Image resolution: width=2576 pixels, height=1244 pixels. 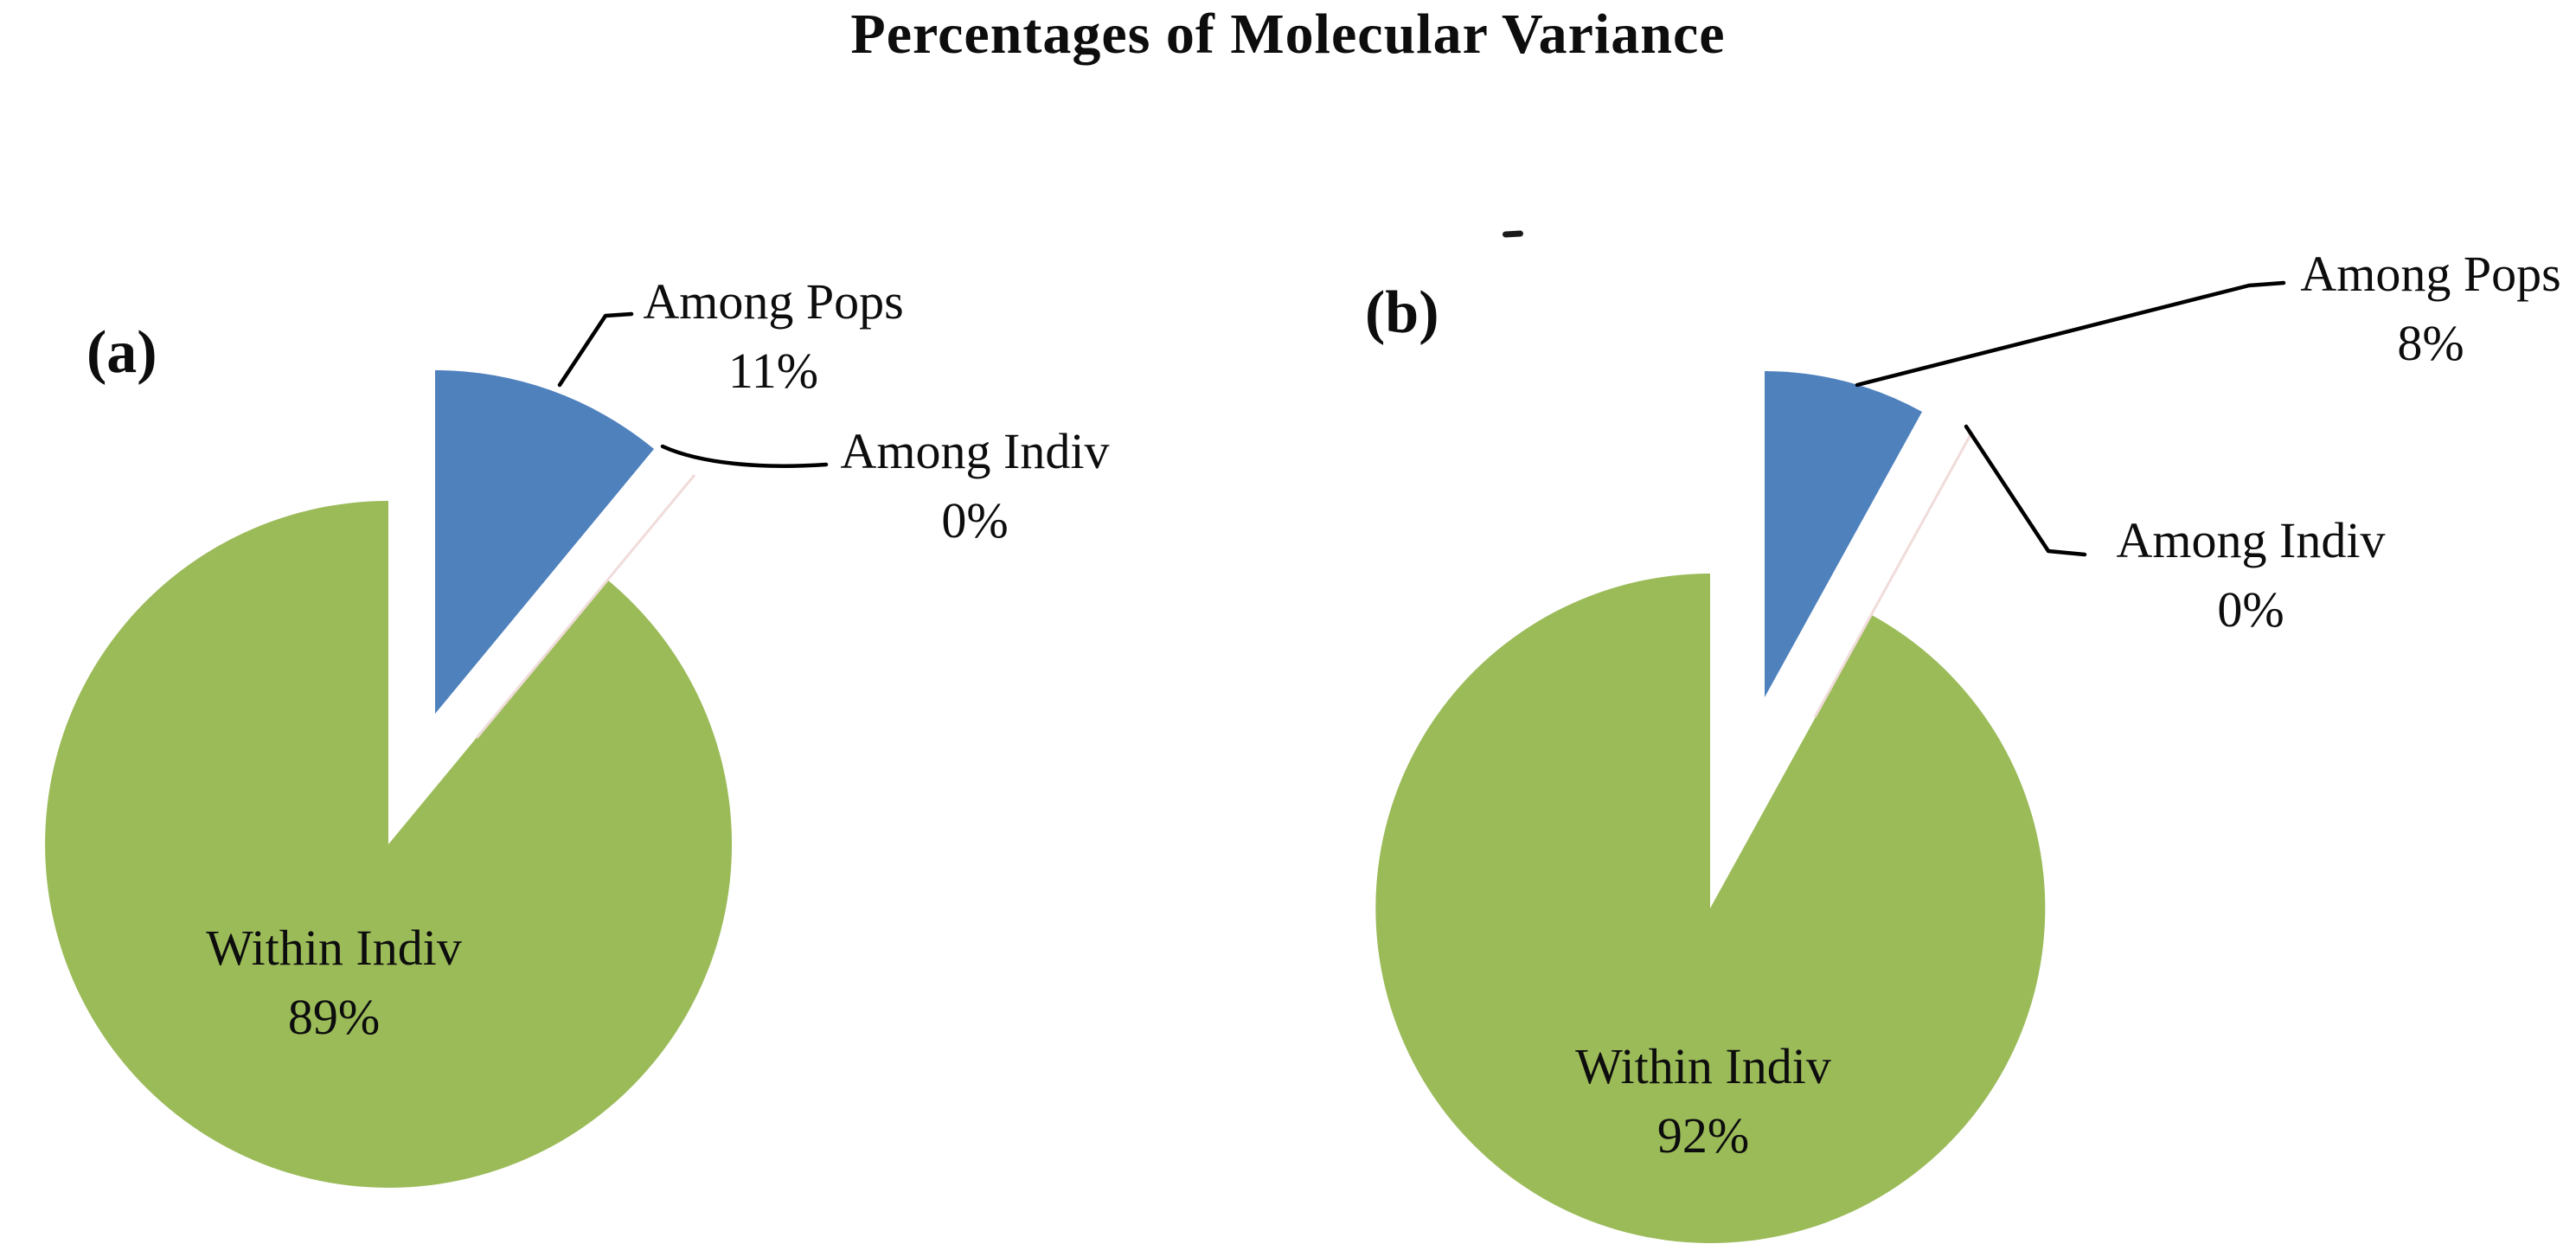 What do you see at coordinates (773, 371) in the screenshot?
I see `pie-a-among-pops-label-value: 11%` at bounding box center [773, 371].